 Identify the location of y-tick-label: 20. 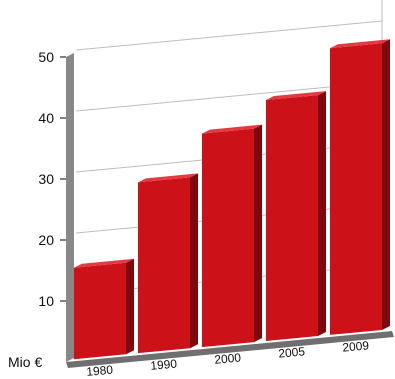
(46, 240).